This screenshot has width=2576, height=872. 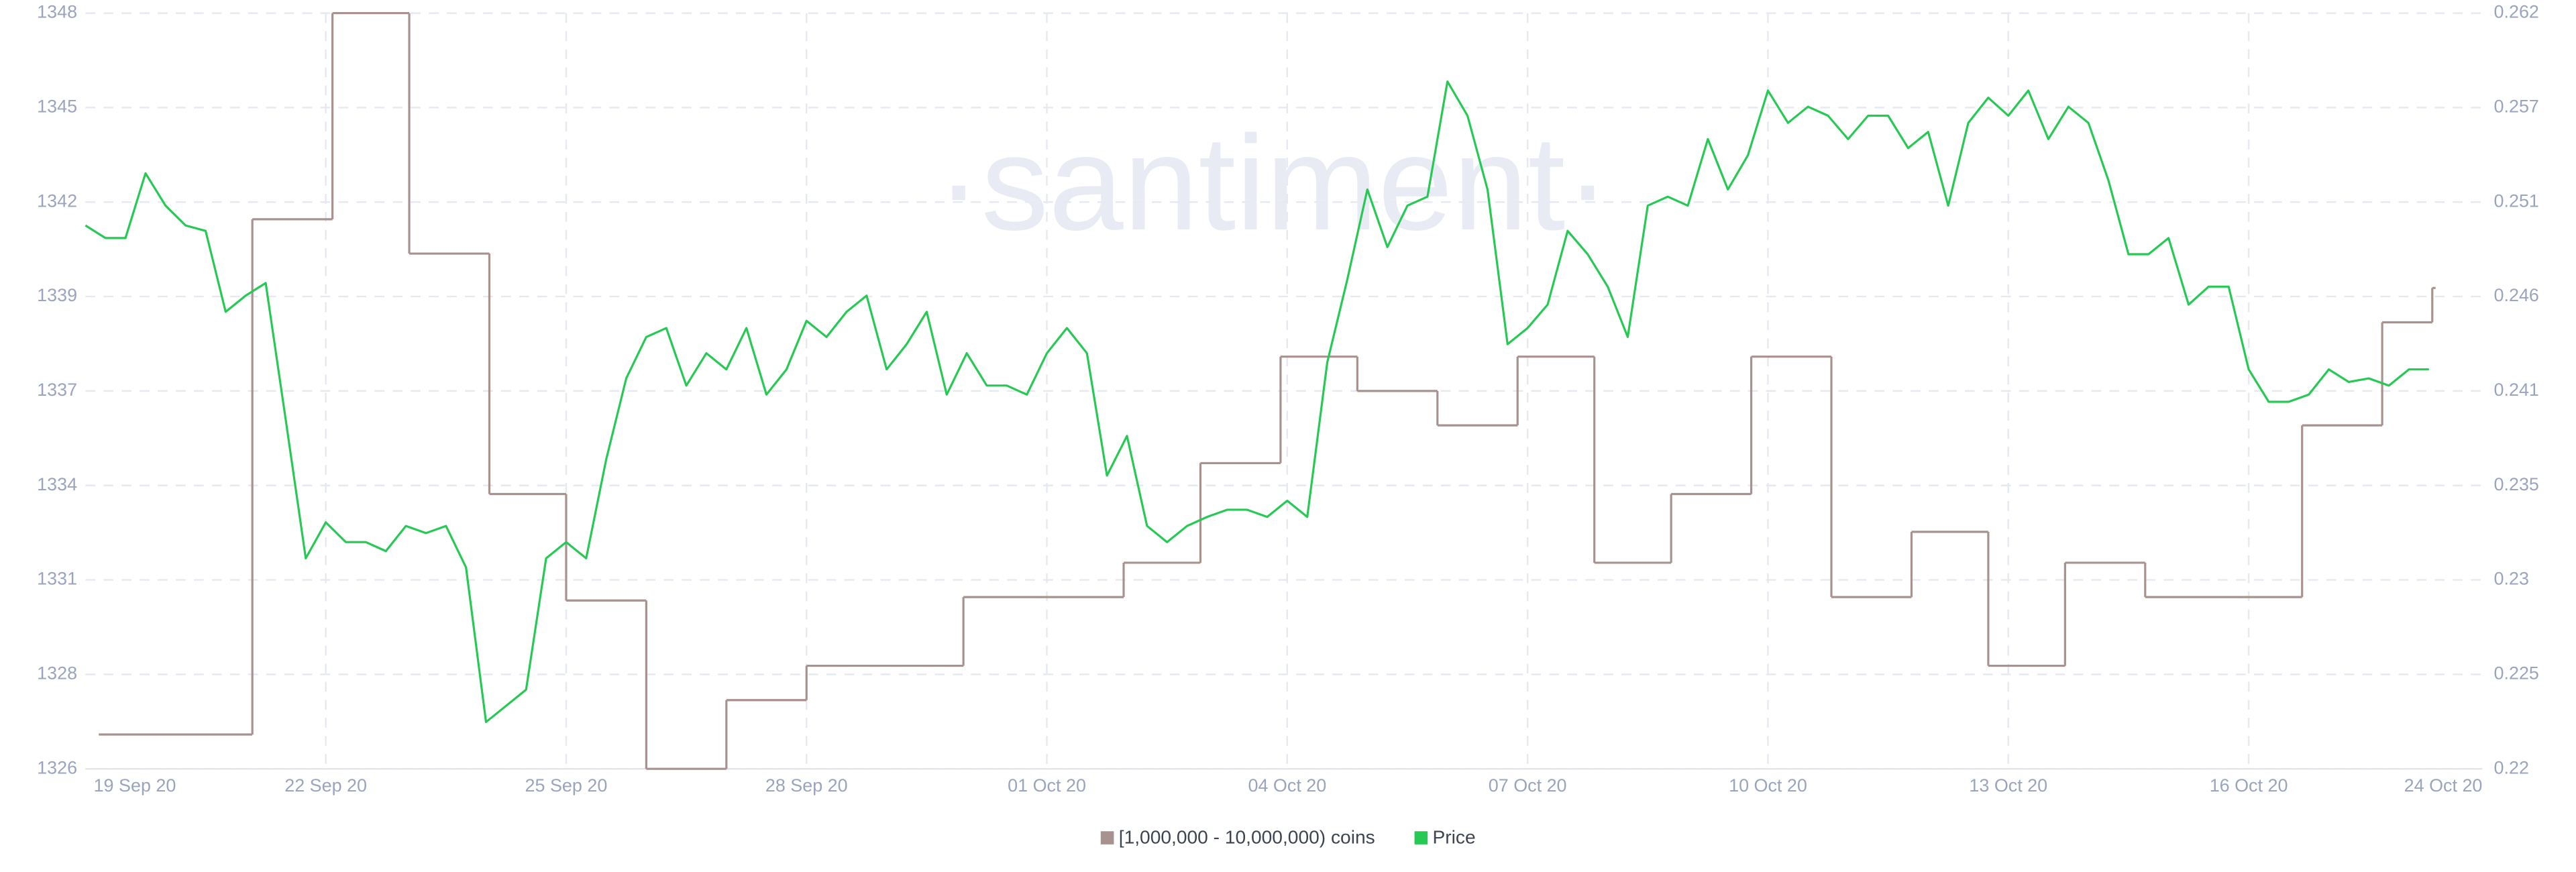 What do you see at coordinates (2516, 673) in the screenshot?
I see `y2-tick-label: 0.225` at bounding box center [2516, 673].